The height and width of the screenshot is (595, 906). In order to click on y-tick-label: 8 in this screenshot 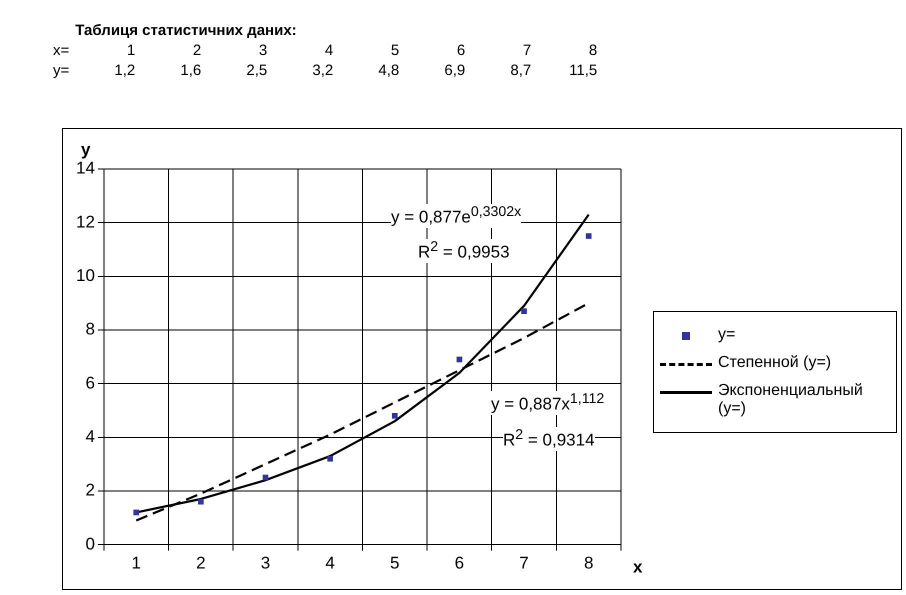, I will do `click(90, 329)`.